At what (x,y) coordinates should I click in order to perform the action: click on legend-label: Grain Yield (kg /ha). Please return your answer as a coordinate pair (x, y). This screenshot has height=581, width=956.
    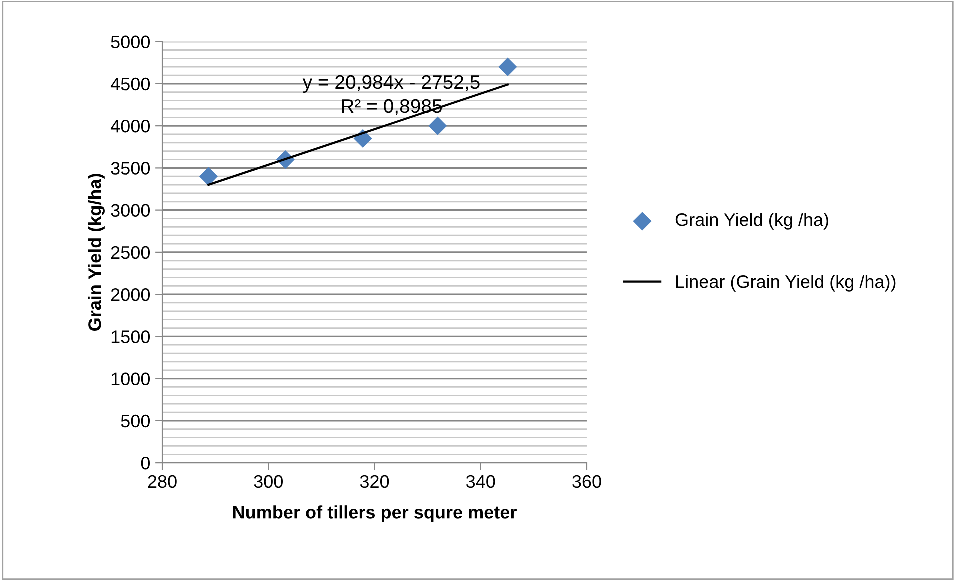
    Looking at the image, I should click on (752, 221).